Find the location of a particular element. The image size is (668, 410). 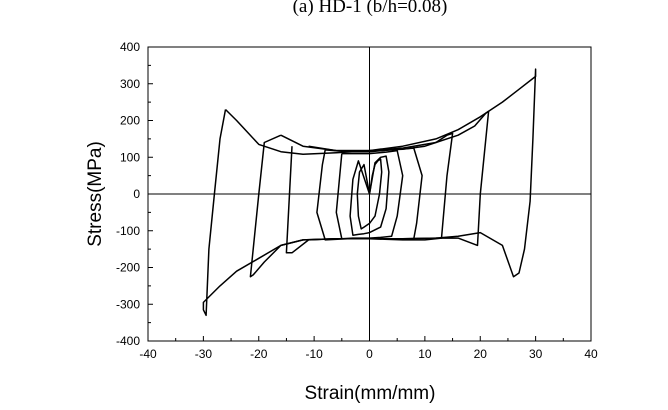

loop-6-line is located at coordinates (369, 194).